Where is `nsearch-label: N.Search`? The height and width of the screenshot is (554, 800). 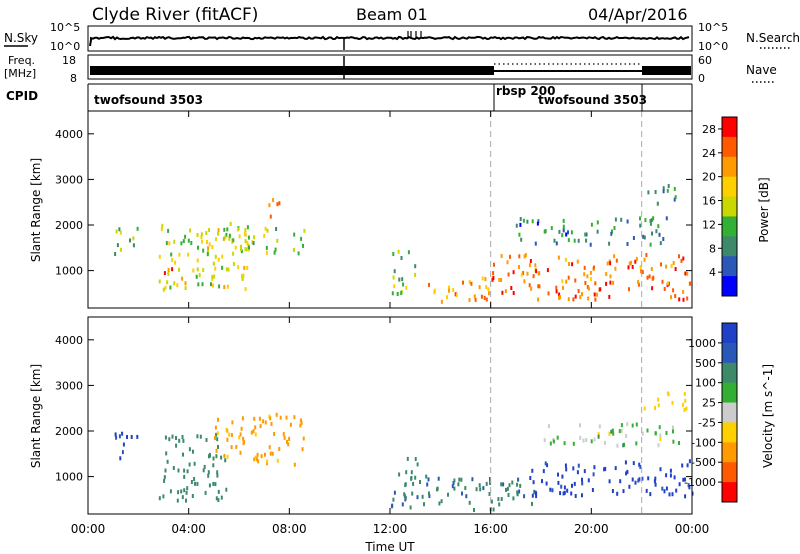
nsearch-label: N.Search is located at coordinates (773, 38).